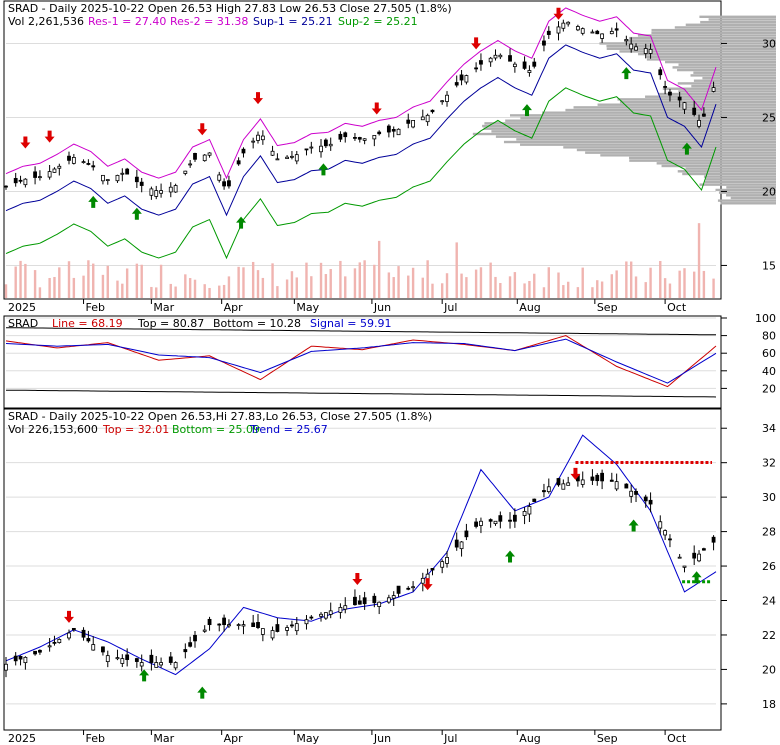 This screenshot has width=780, height=745. I want to click on y-tick-label: 34, so click(769, 428).